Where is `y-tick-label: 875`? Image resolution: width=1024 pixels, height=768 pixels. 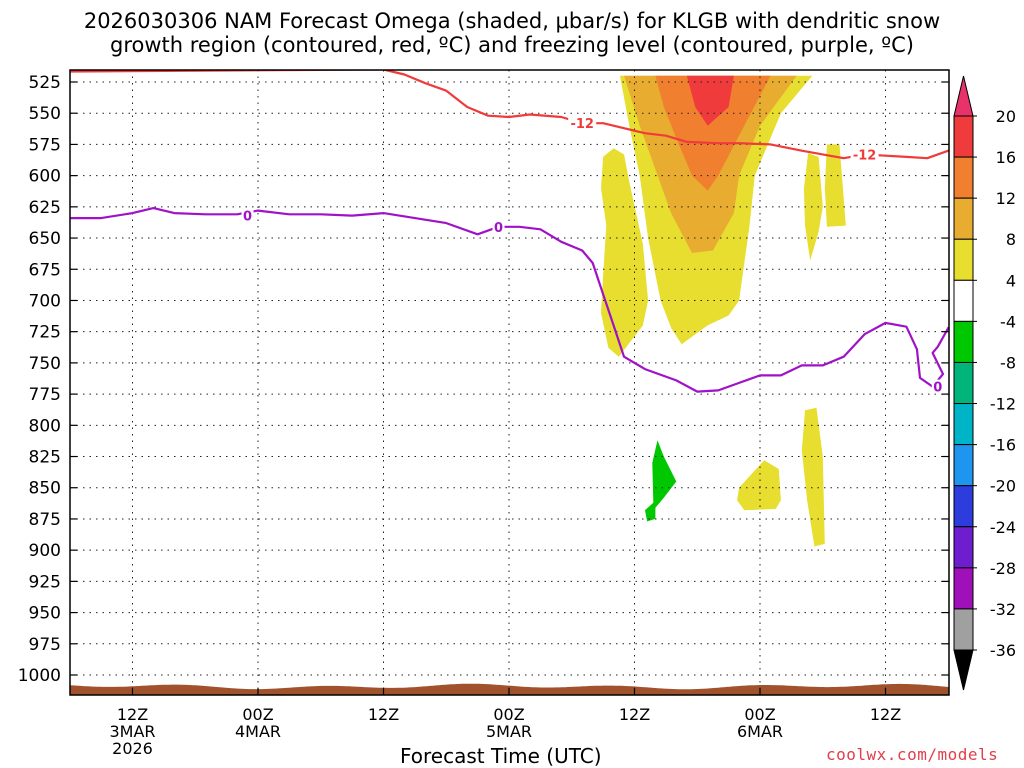 y-tick-label: 875 is located at coordinates (45, 520).